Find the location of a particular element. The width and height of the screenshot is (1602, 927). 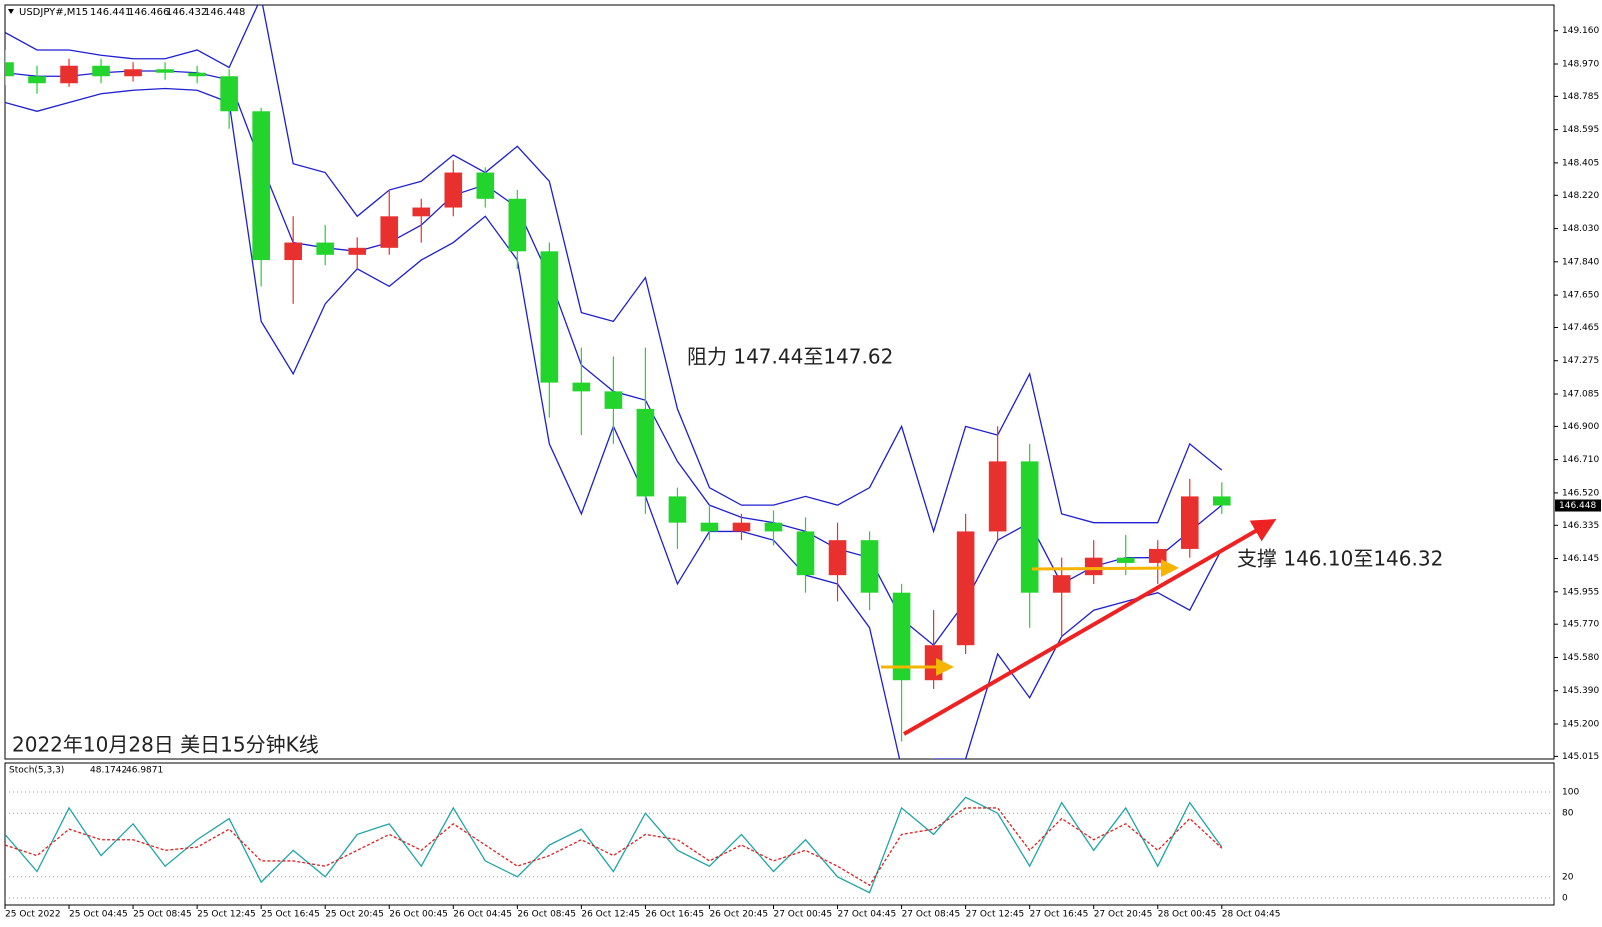

y-tick-label: 148.220 is located at coordinates (1580, 196).